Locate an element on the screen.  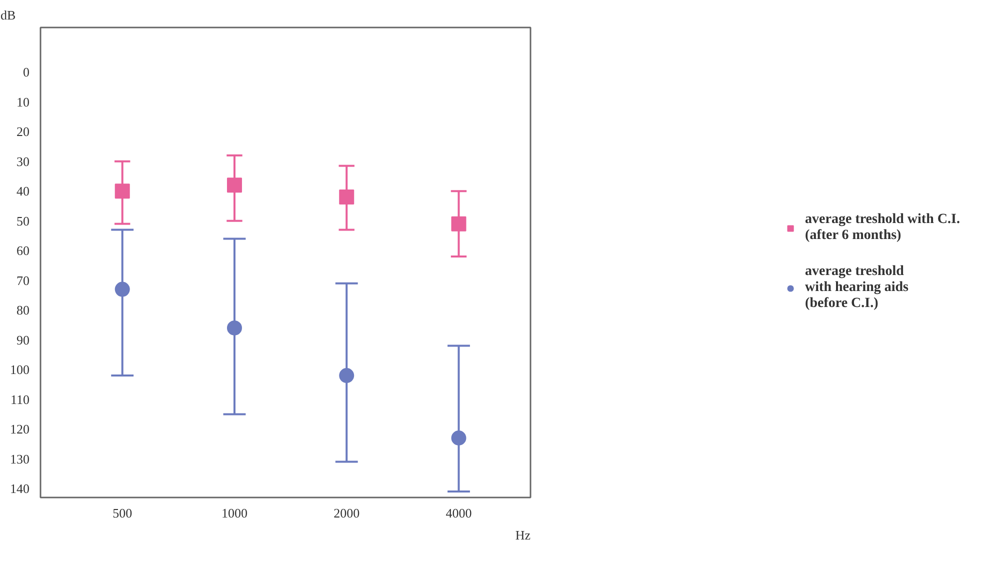
x-axis-title: Hz is located at coordinates (523, 535).